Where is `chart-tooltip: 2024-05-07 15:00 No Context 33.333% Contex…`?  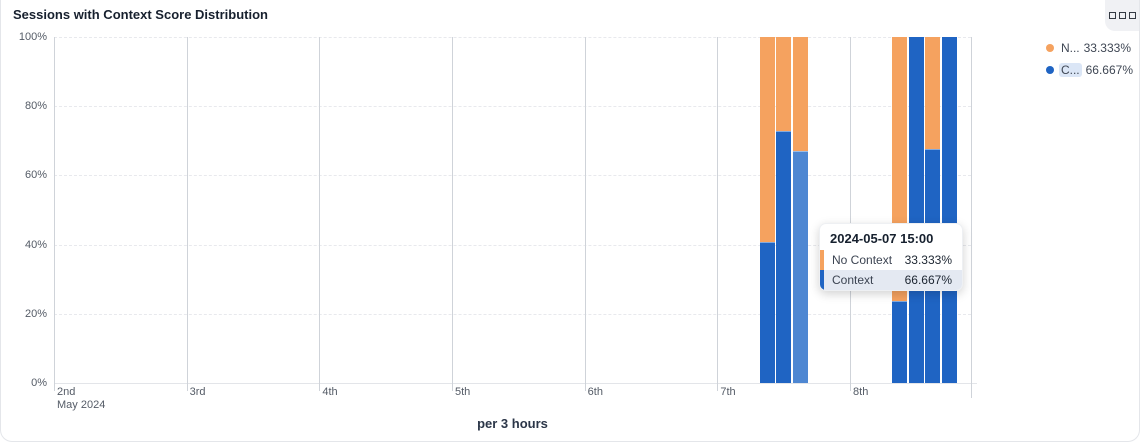 chart-tooltip: 2024-05-07 15:00 No Context 33.333% Contex… is located at coordinates (891, 257).